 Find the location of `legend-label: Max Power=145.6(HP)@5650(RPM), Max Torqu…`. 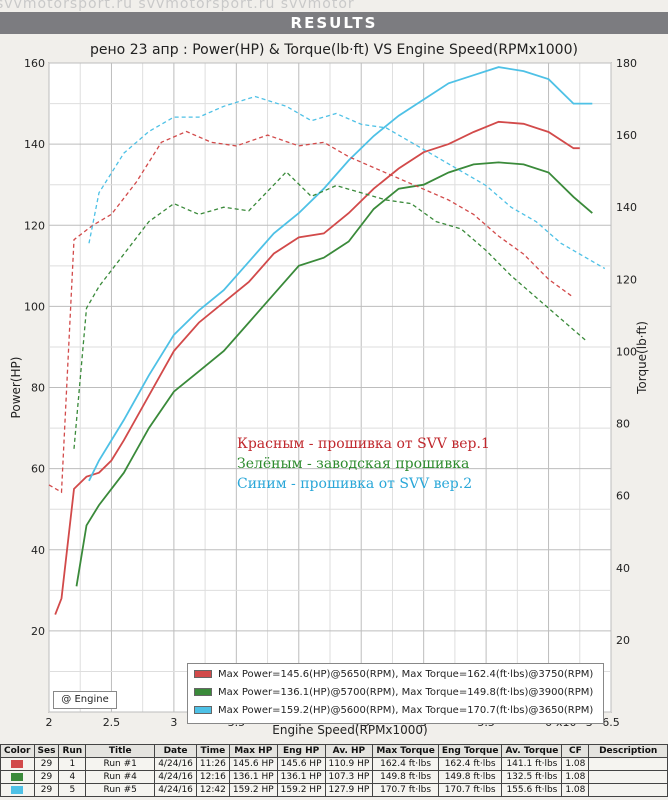

legend-label: Max Power=145.6(HP)@5650(RPM), Max Torqu… is located at coordinates (406, 674).